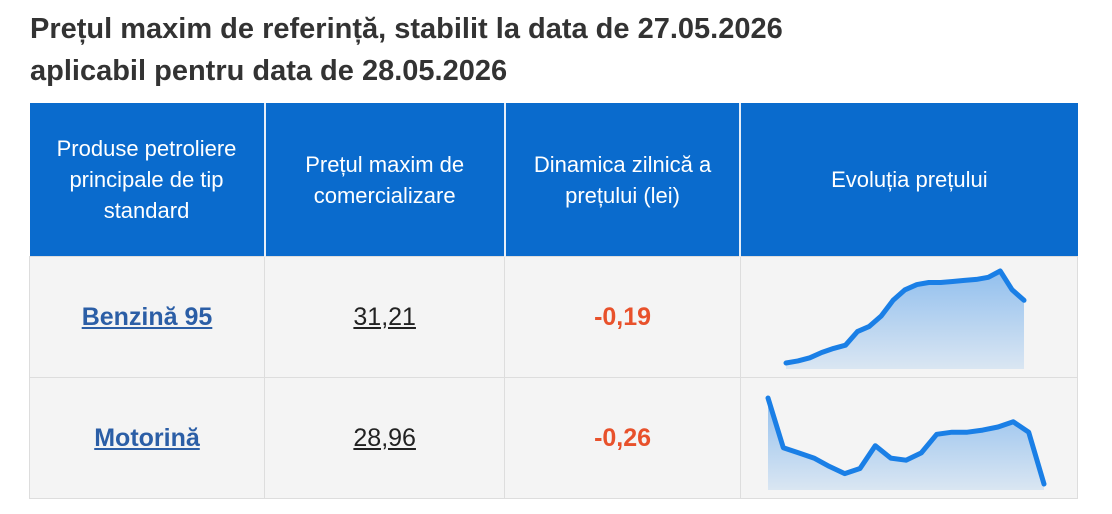 This screenshot has height=514, width=1112. I want to click on cell: 28,96, so click(384, 438).